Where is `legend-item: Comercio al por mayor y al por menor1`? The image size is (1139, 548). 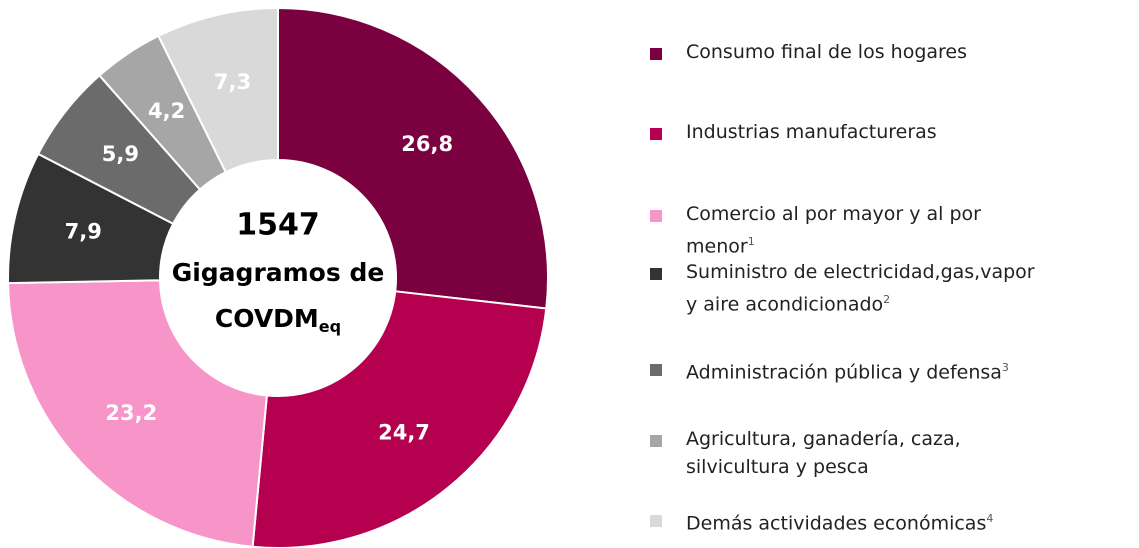
legend-item: Comercio al por mayor y al por menor1 is located at coordinates (850, 230).